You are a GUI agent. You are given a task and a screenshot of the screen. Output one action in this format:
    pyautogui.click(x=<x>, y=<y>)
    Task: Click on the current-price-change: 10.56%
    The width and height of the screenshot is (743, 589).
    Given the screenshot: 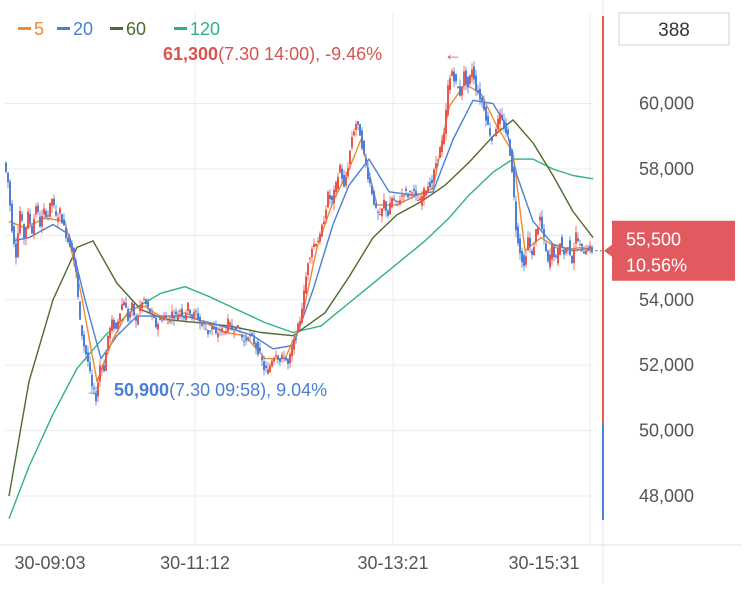 What is the action you would take?
    pyautogui.click(x=656, y=266)
    